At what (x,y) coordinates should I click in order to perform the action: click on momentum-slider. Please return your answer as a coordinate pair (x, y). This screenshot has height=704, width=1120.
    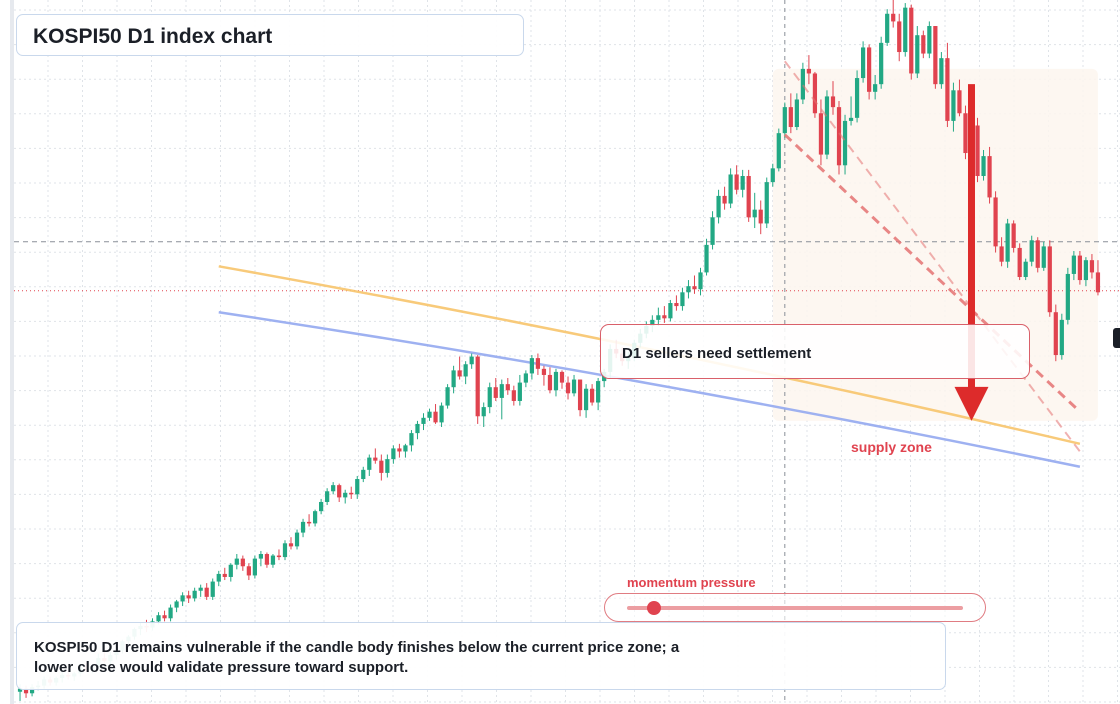
    Looking at the image, I should click on (795, 607).